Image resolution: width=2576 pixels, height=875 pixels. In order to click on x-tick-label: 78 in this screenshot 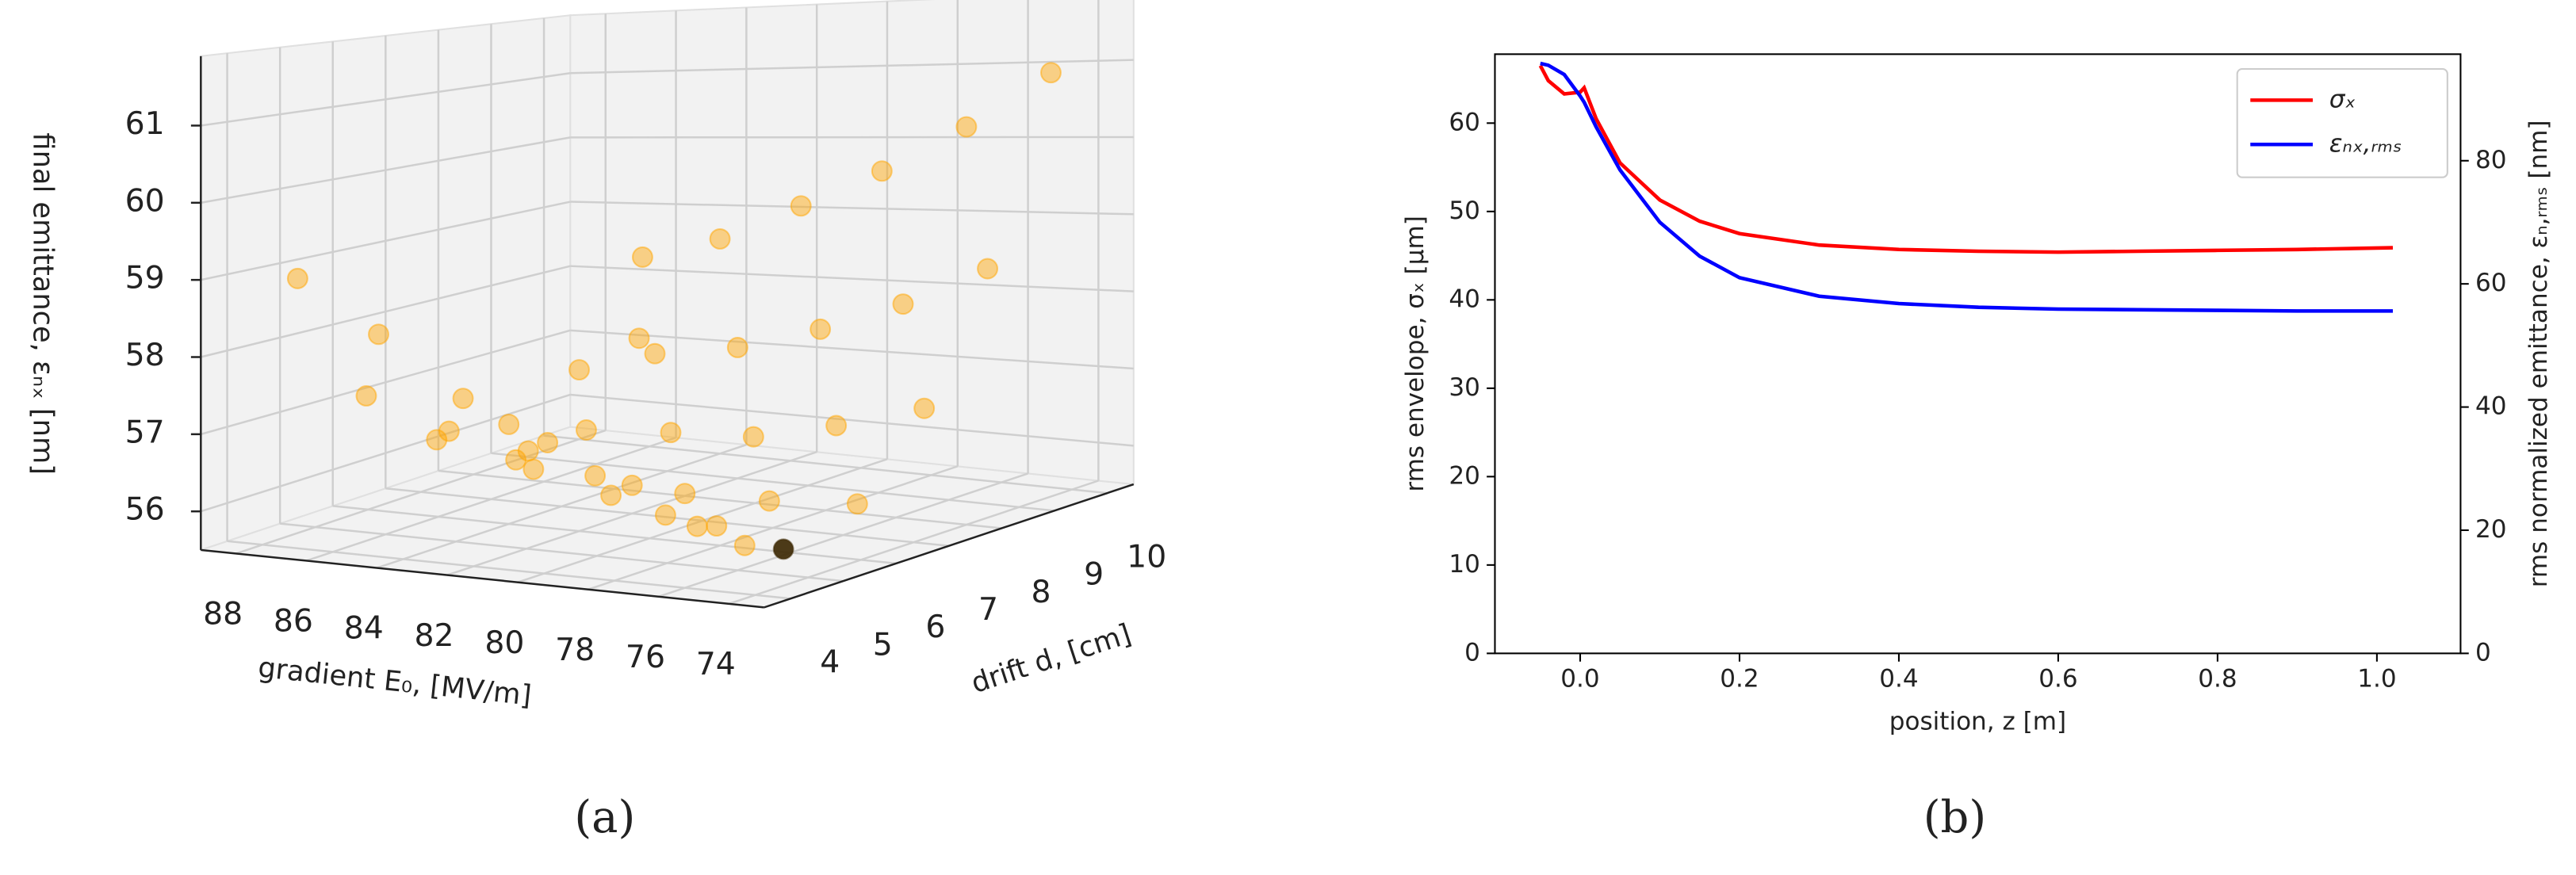, I will do `click(575, 650)`.